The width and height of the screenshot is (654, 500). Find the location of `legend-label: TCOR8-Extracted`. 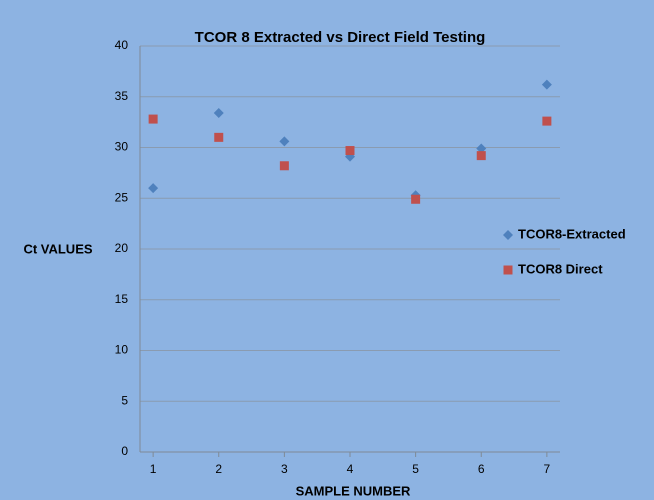

legend-label: TCOR8-Extracted is located at coordinates (572, 233).